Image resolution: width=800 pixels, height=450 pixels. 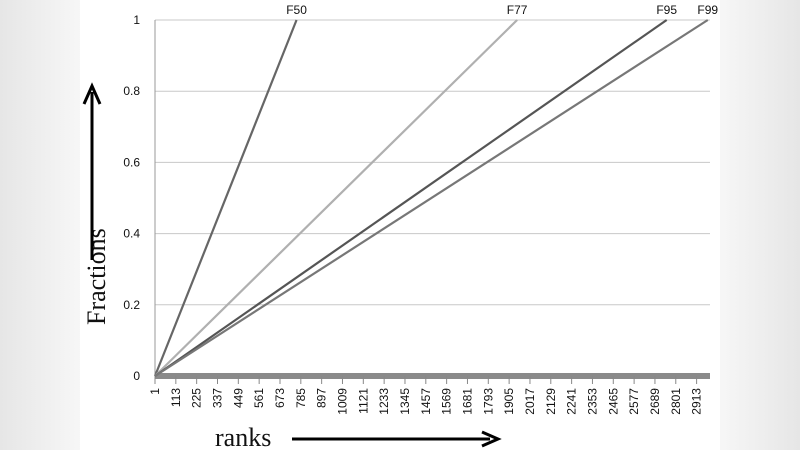 What do you see at coordinates (131, 162) in the screenshot?
I see `y-tick-label: 0.6` at bounding box center [131, 162].